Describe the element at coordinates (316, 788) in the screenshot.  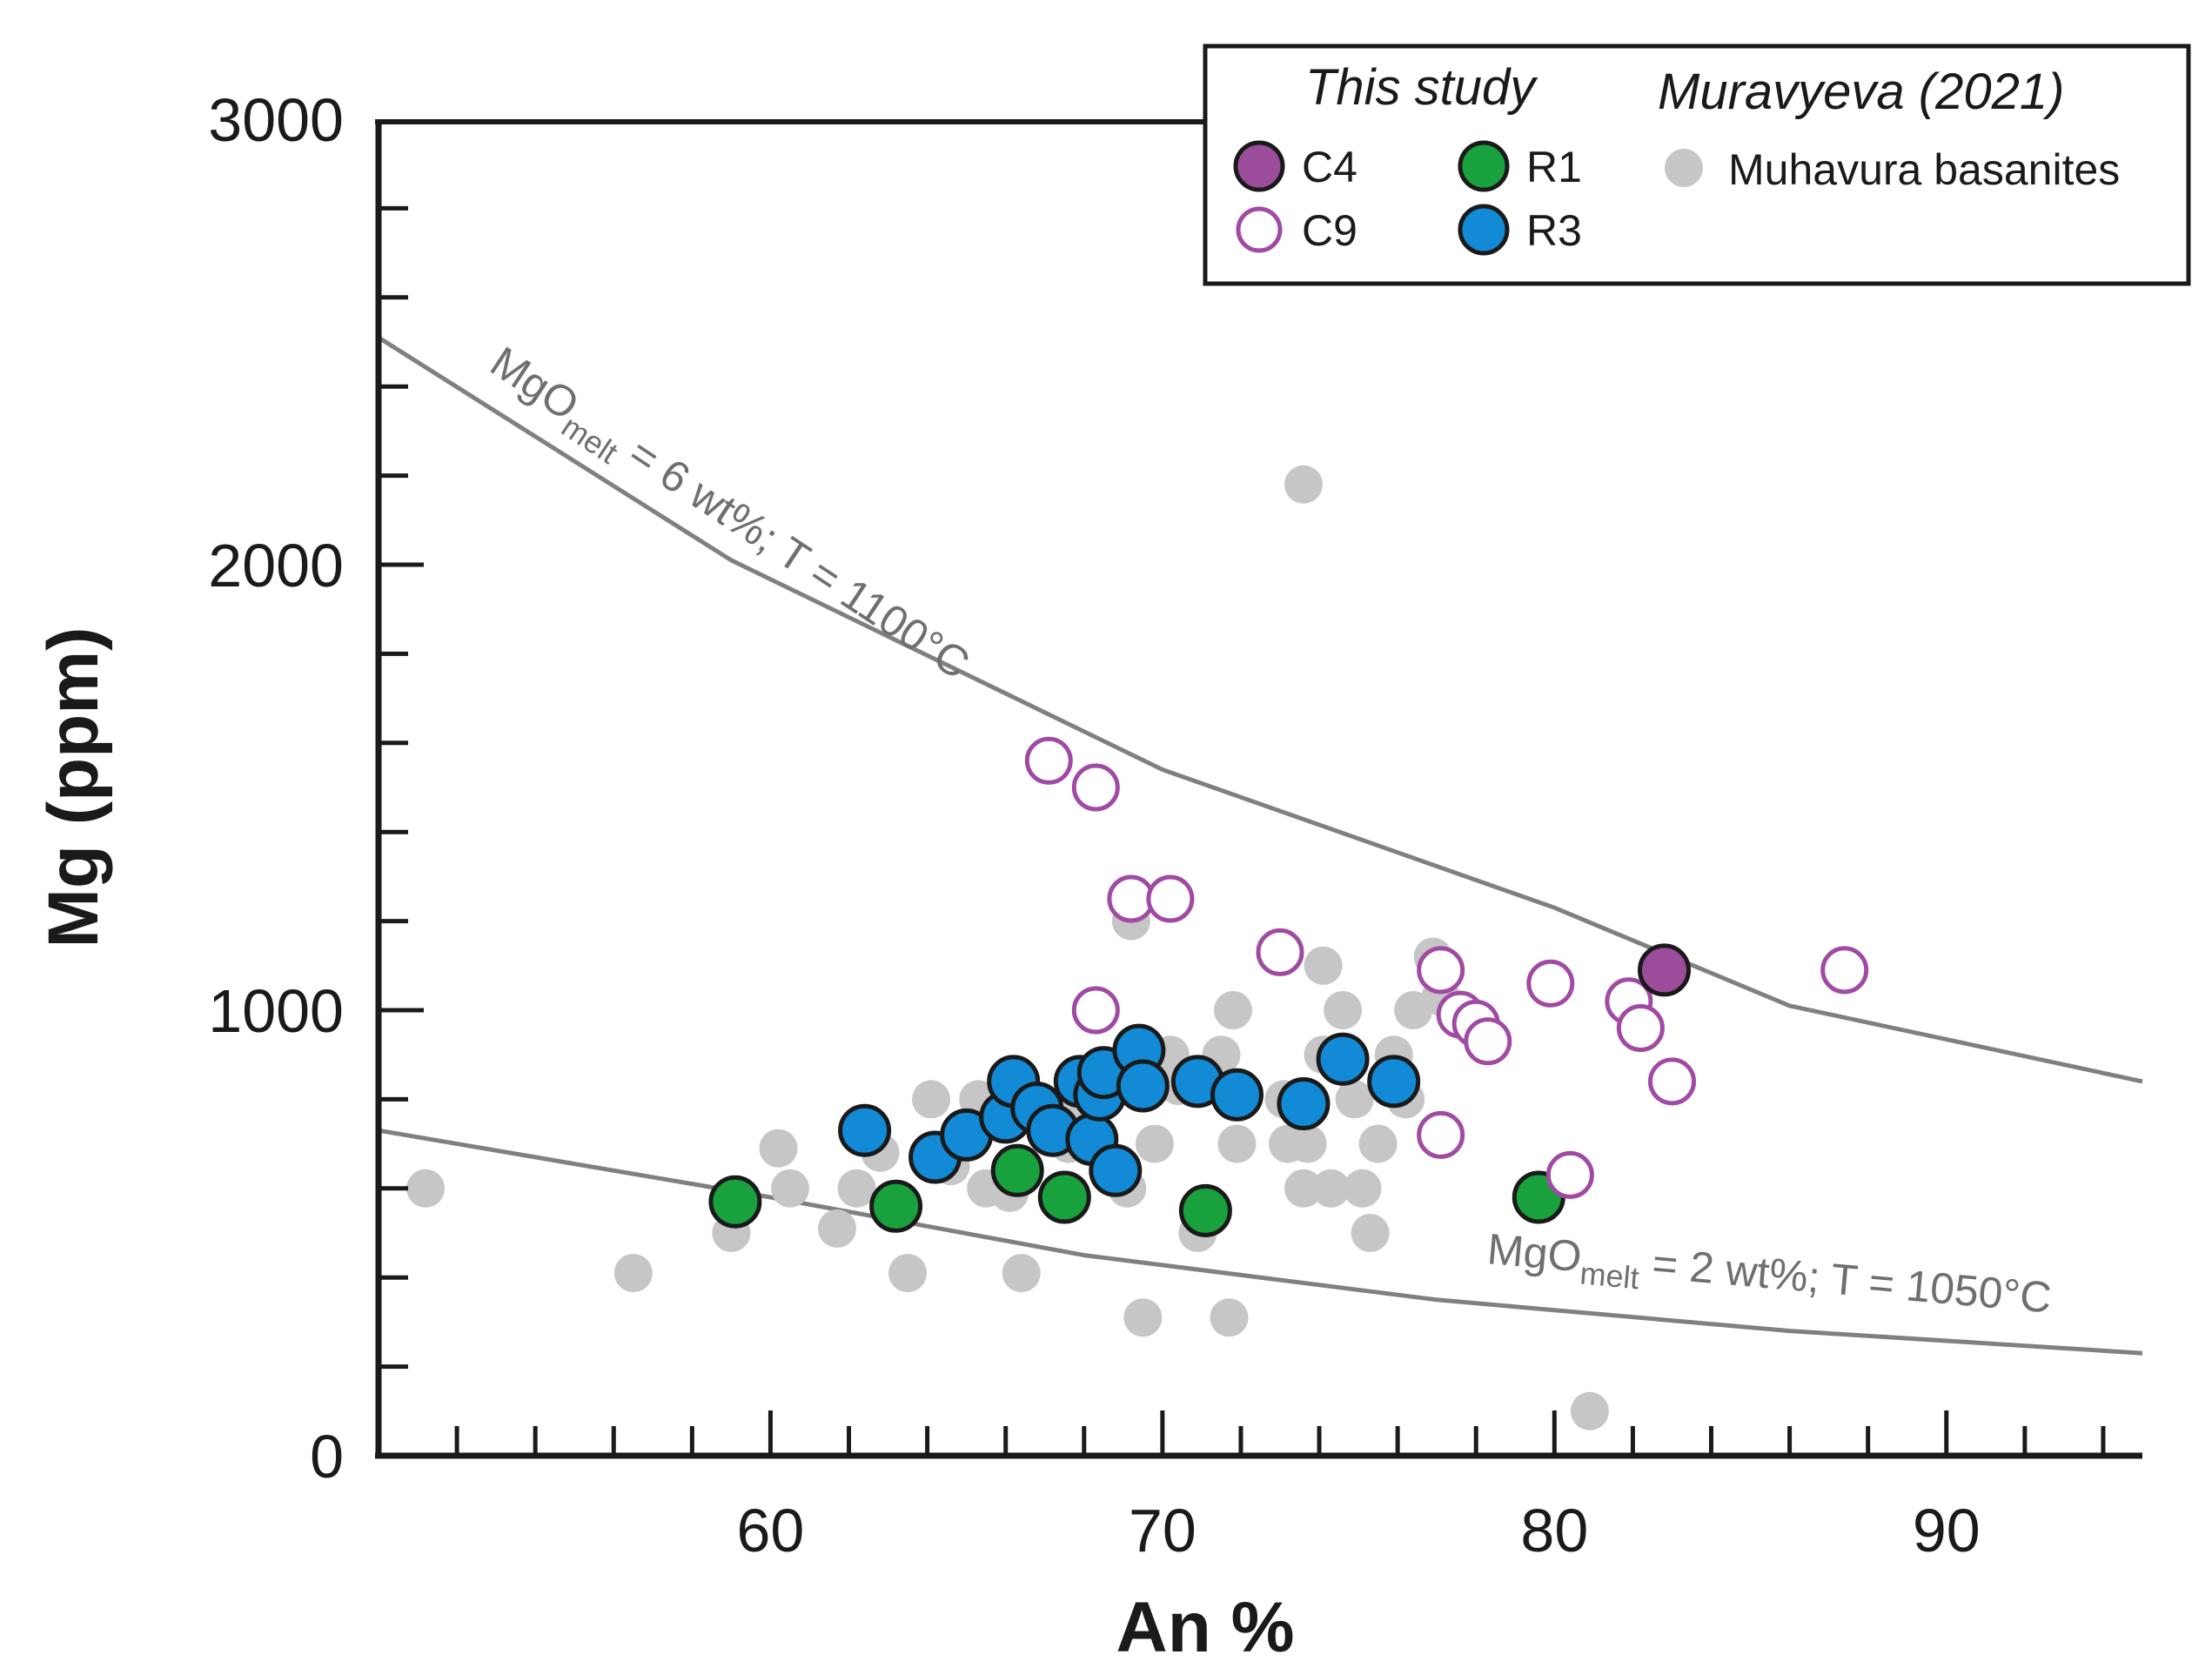
I see `y-ticks: 0 1000 2000 3000` at that location.